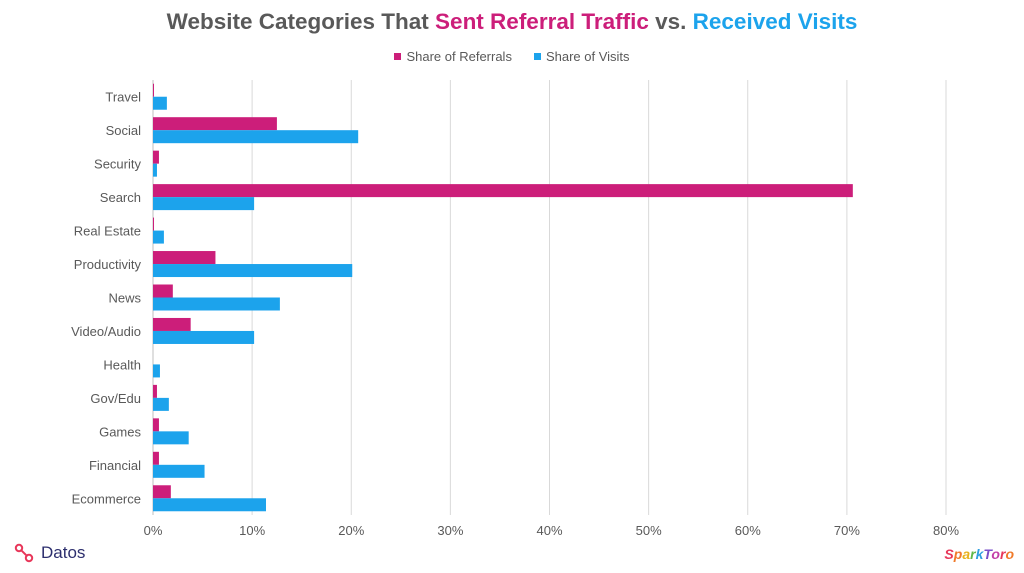  I want to click on sparktoro-logo-letter: T, so click(987, 554).